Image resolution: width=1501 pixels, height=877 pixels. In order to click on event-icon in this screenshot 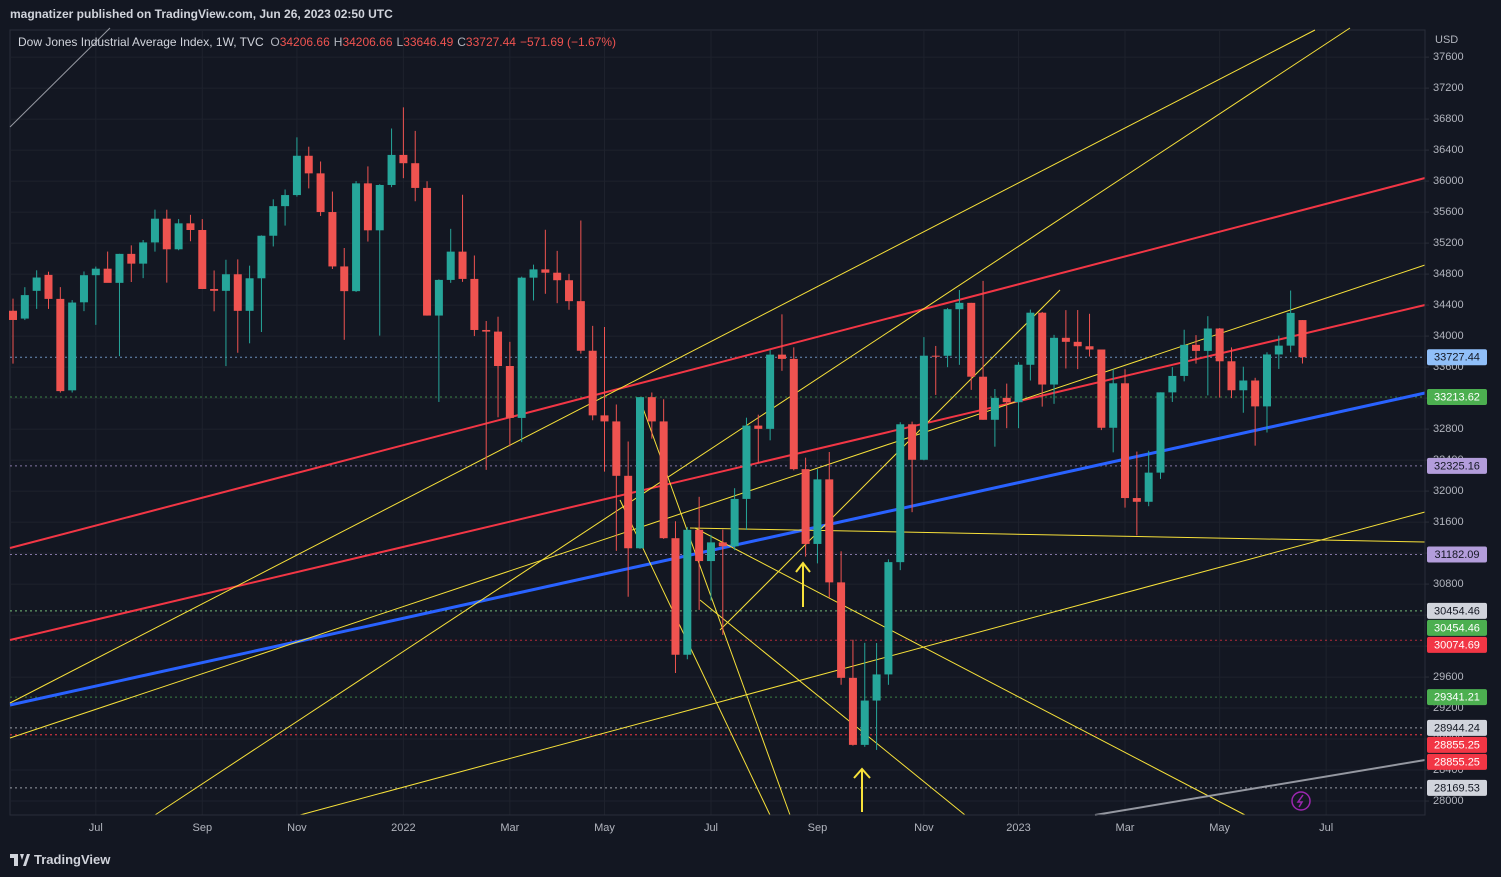, I will do `click(1301, 801)`.